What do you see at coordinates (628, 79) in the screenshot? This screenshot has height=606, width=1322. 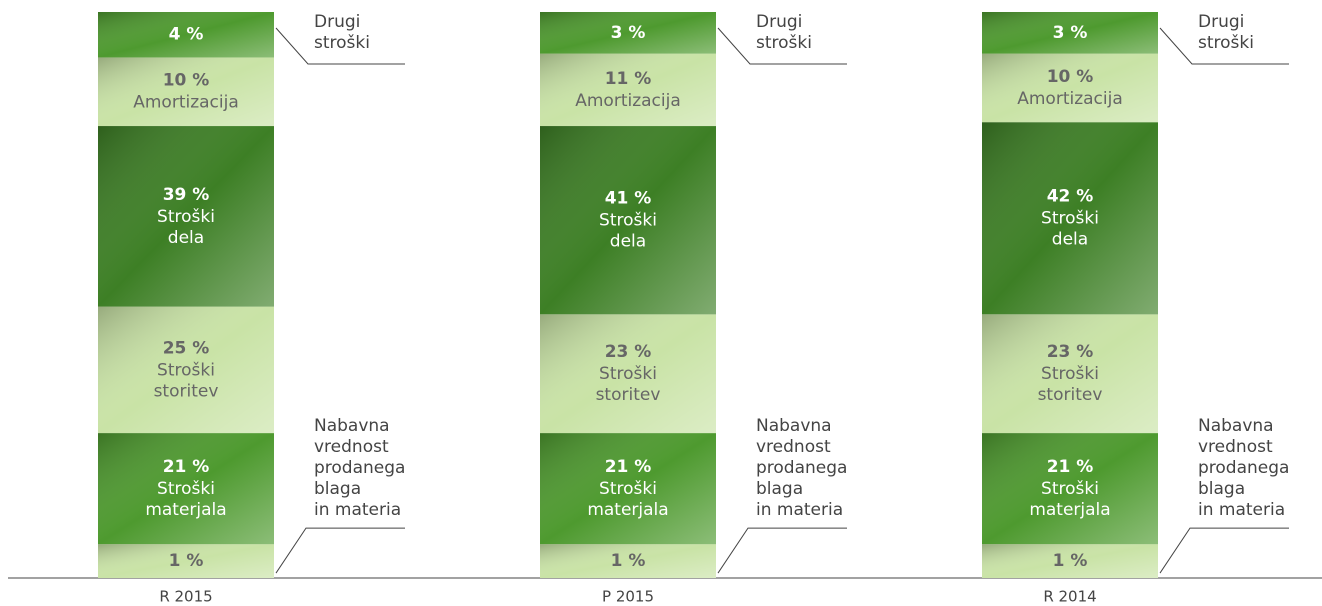 I see `value-label: 11 %` at bounding box center [628, 79].